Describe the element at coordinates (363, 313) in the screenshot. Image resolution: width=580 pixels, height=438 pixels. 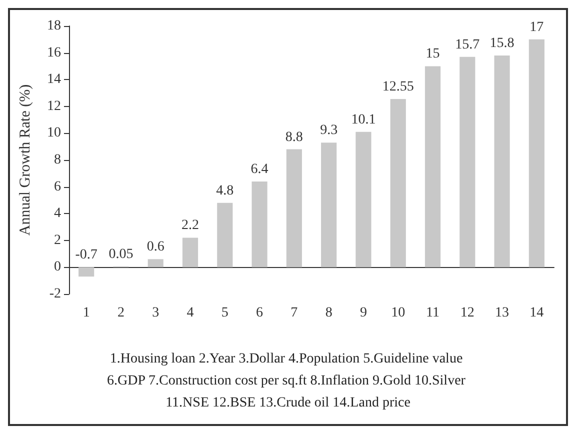
I see `x-tick-label: 9` at that location.